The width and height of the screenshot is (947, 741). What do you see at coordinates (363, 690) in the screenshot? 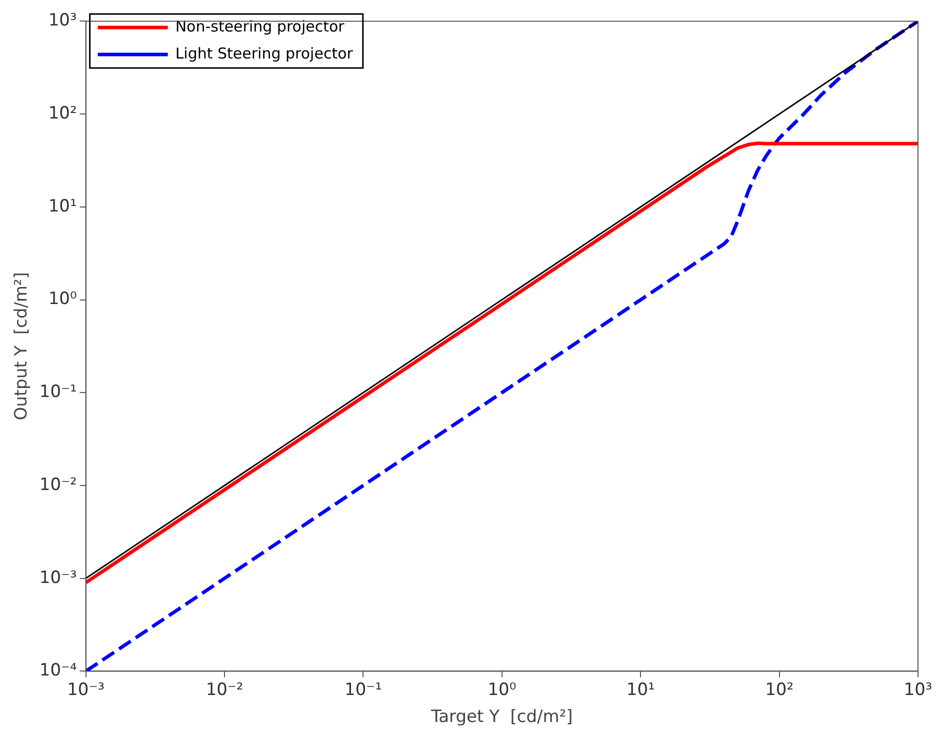
I see `x-tick-label: 10⁻¹` at bounding box center [363, 690].